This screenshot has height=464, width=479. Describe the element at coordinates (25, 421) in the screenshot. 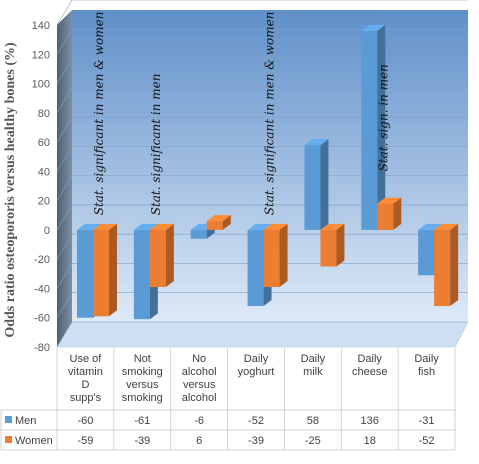

I see `legend-label: Men` at that location.